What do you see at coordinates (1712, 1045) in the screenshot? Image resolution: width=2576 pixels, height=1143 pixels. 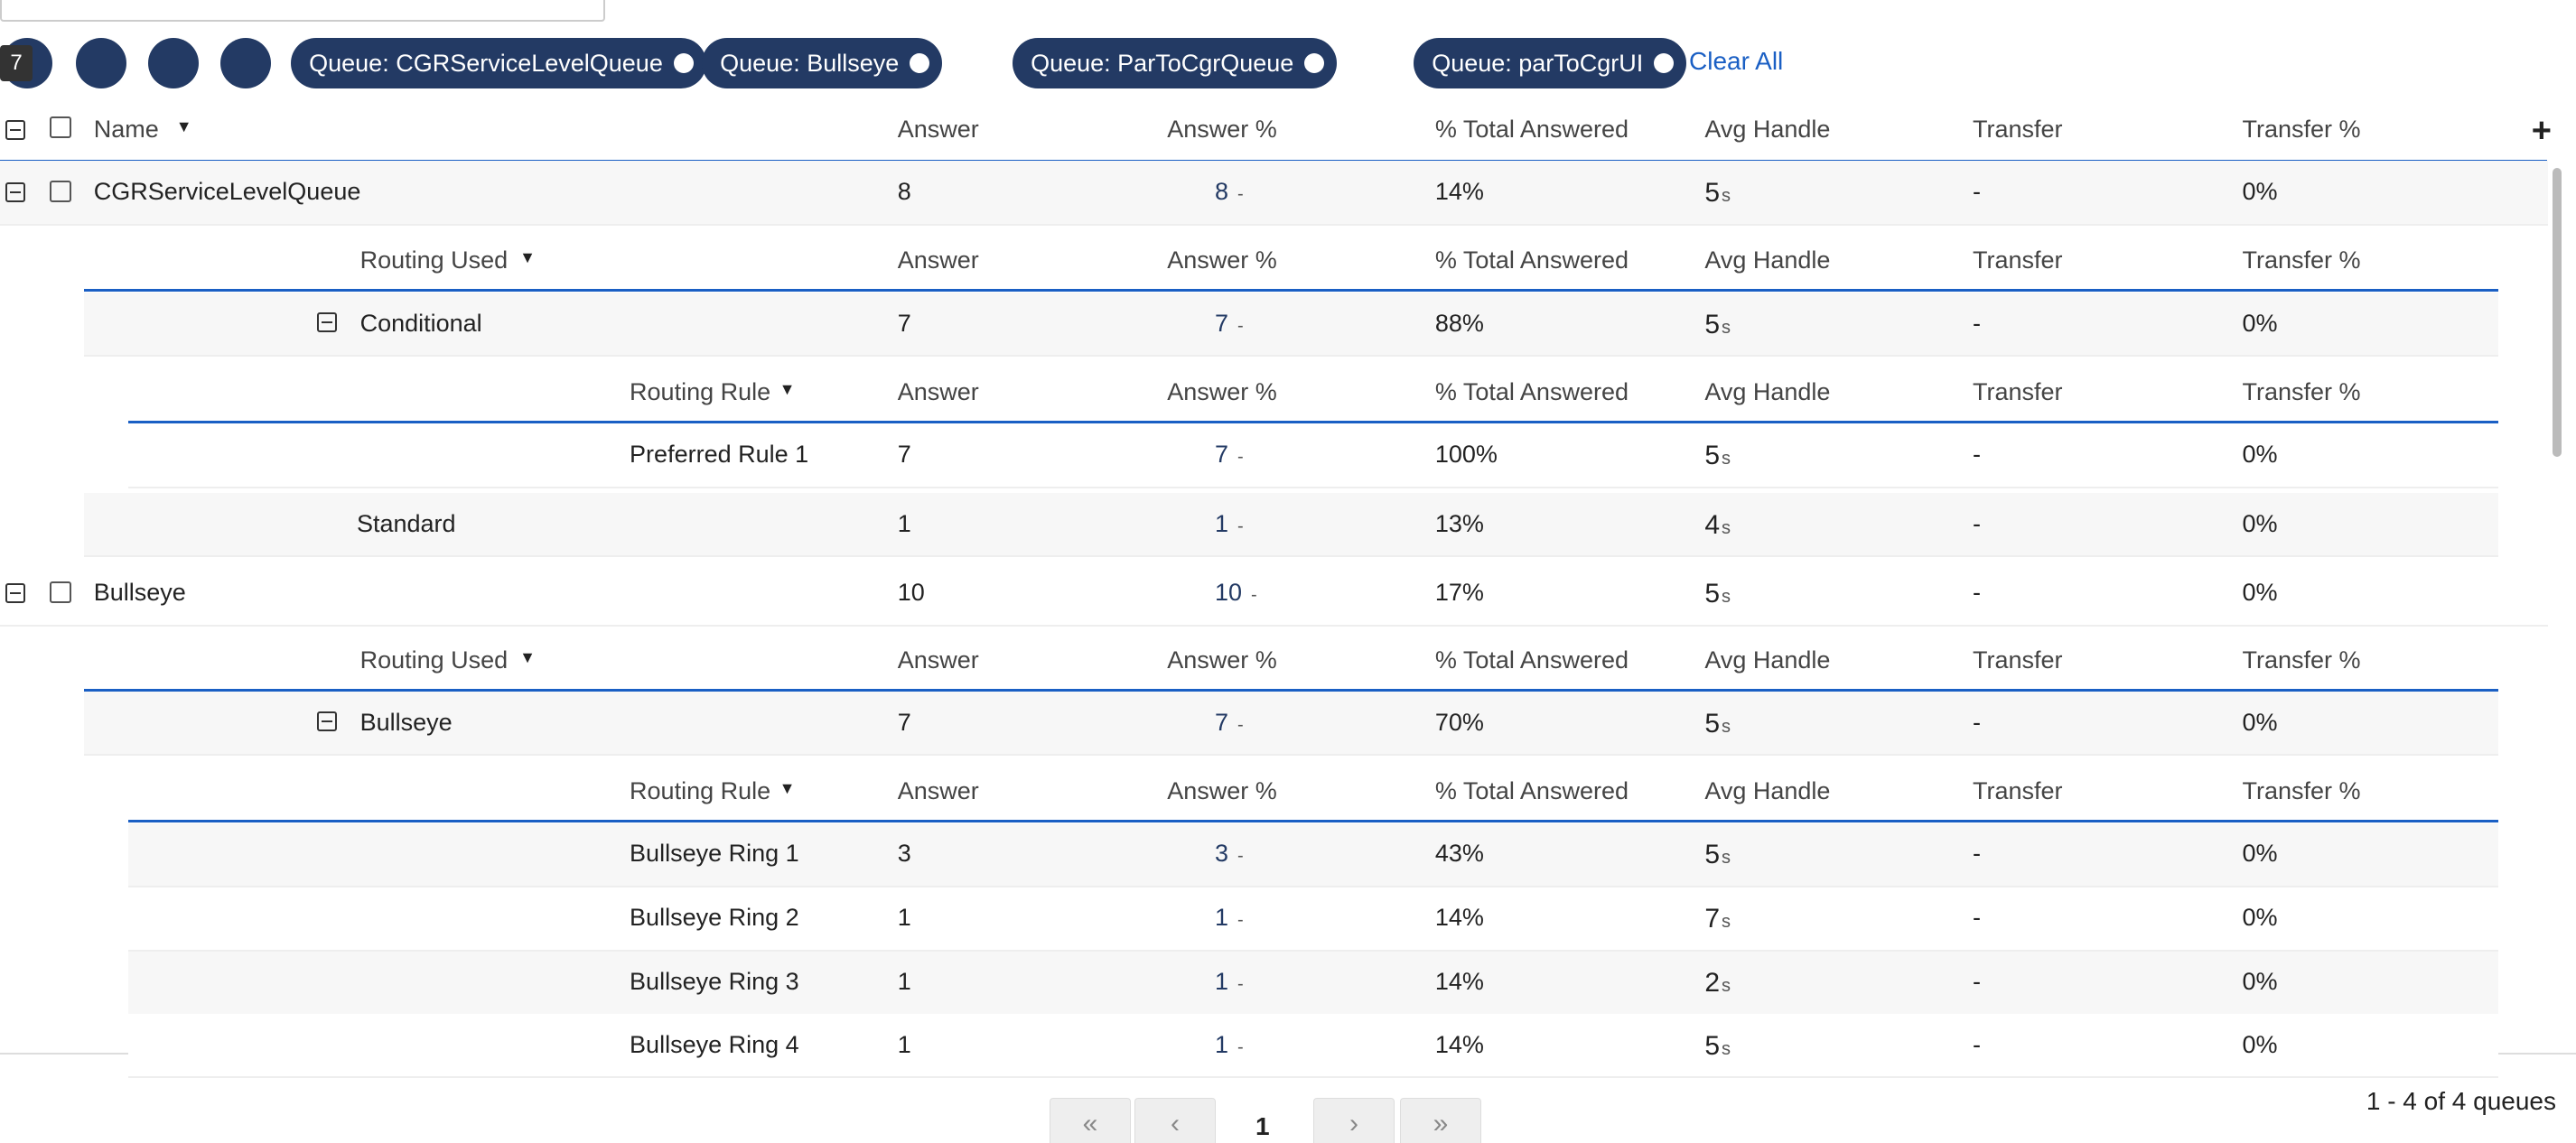 I see `value: 5` at bounding box center [1712, 1045].